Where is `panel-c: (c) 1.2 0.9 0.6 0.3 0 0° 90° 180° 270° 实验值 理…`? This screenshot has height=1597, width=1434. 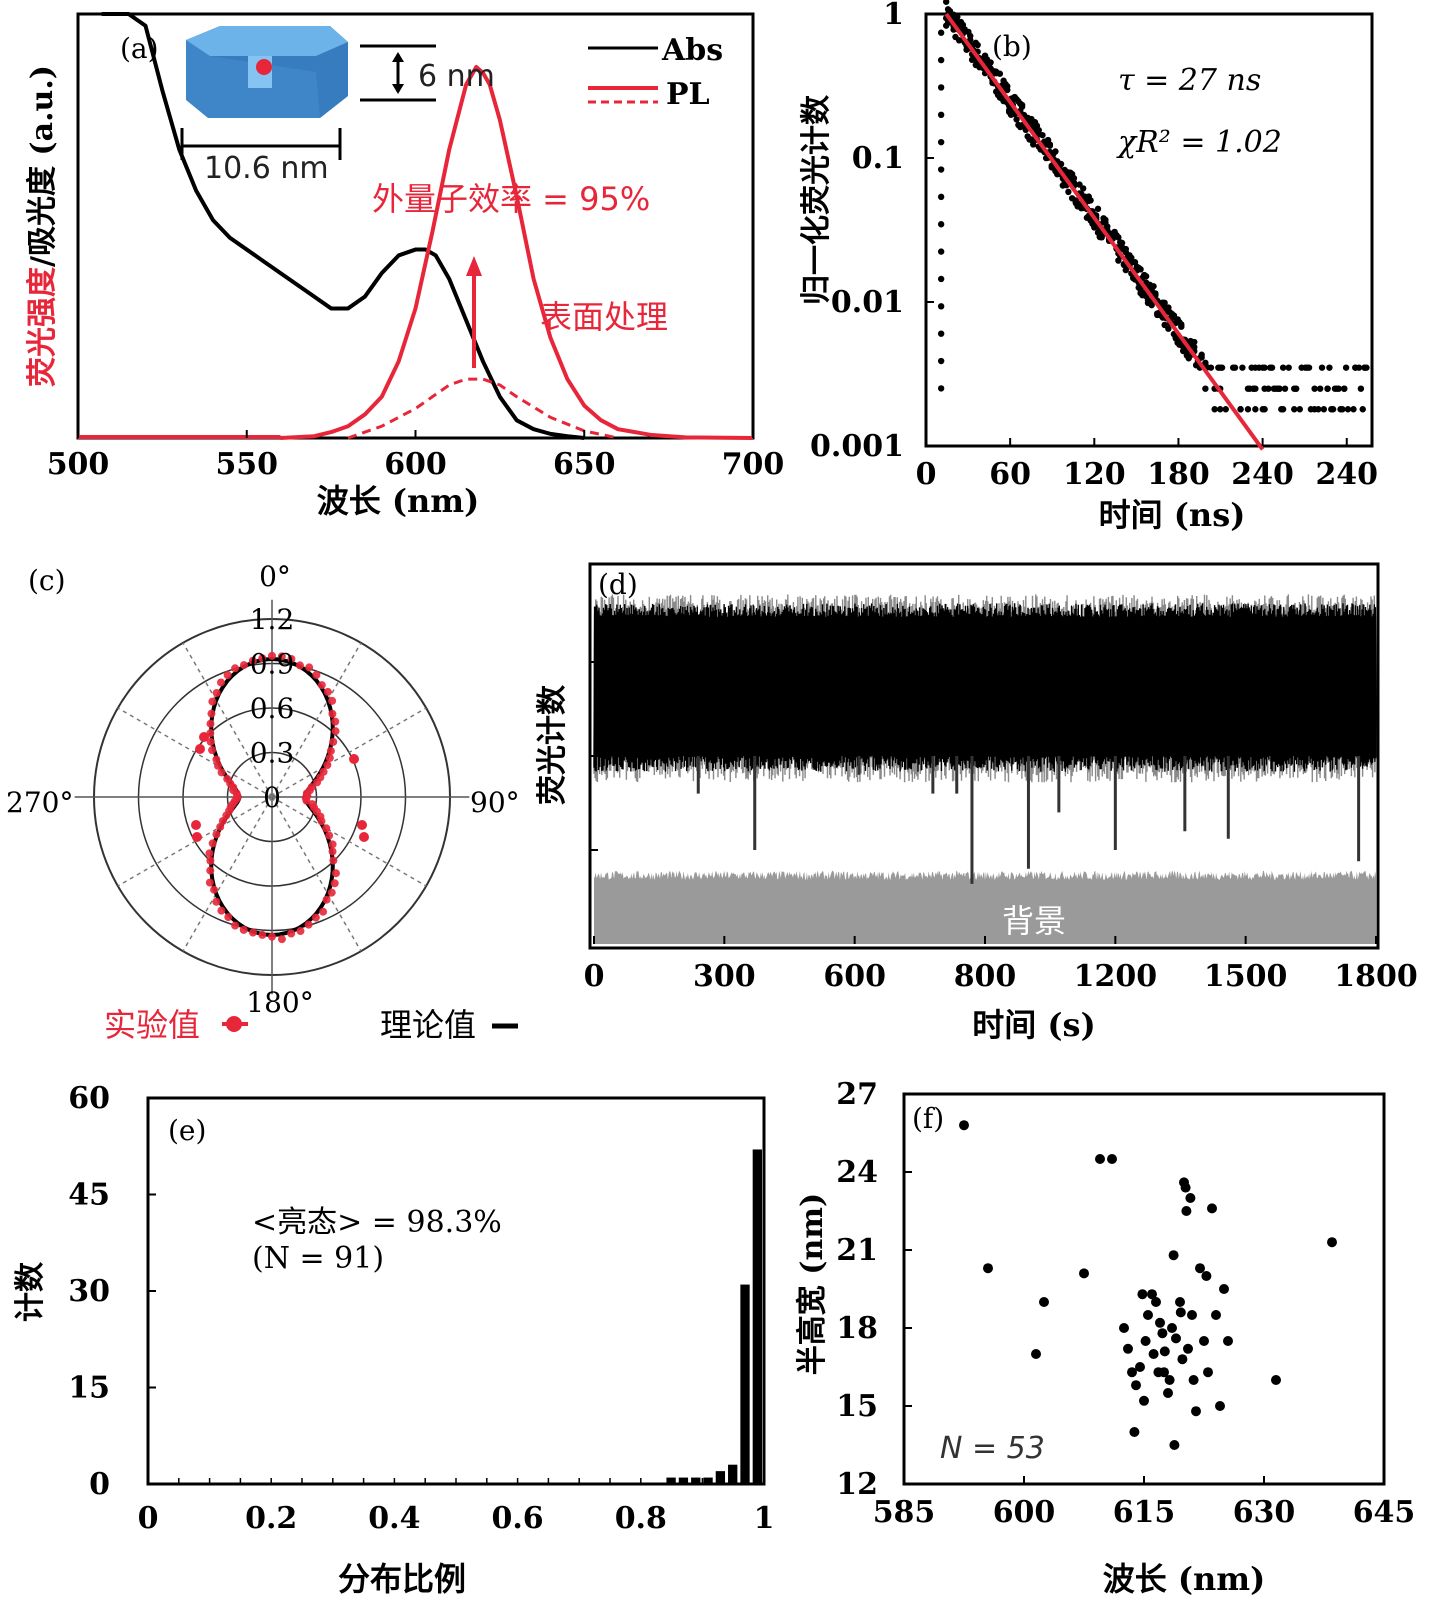 panel-c: (c) 1.2 0.9 0.6 0.3 0 0° 90° 180° 270° 实验值 理… is located at coordinates (263, 802).